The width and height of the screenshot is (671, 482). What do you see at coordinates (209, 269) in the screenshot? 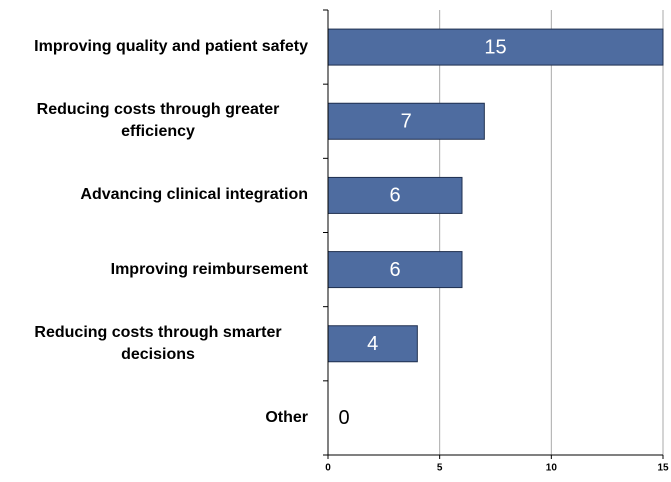
I see `category-text: Improving reimbursement` at bounding box center [209, 269].